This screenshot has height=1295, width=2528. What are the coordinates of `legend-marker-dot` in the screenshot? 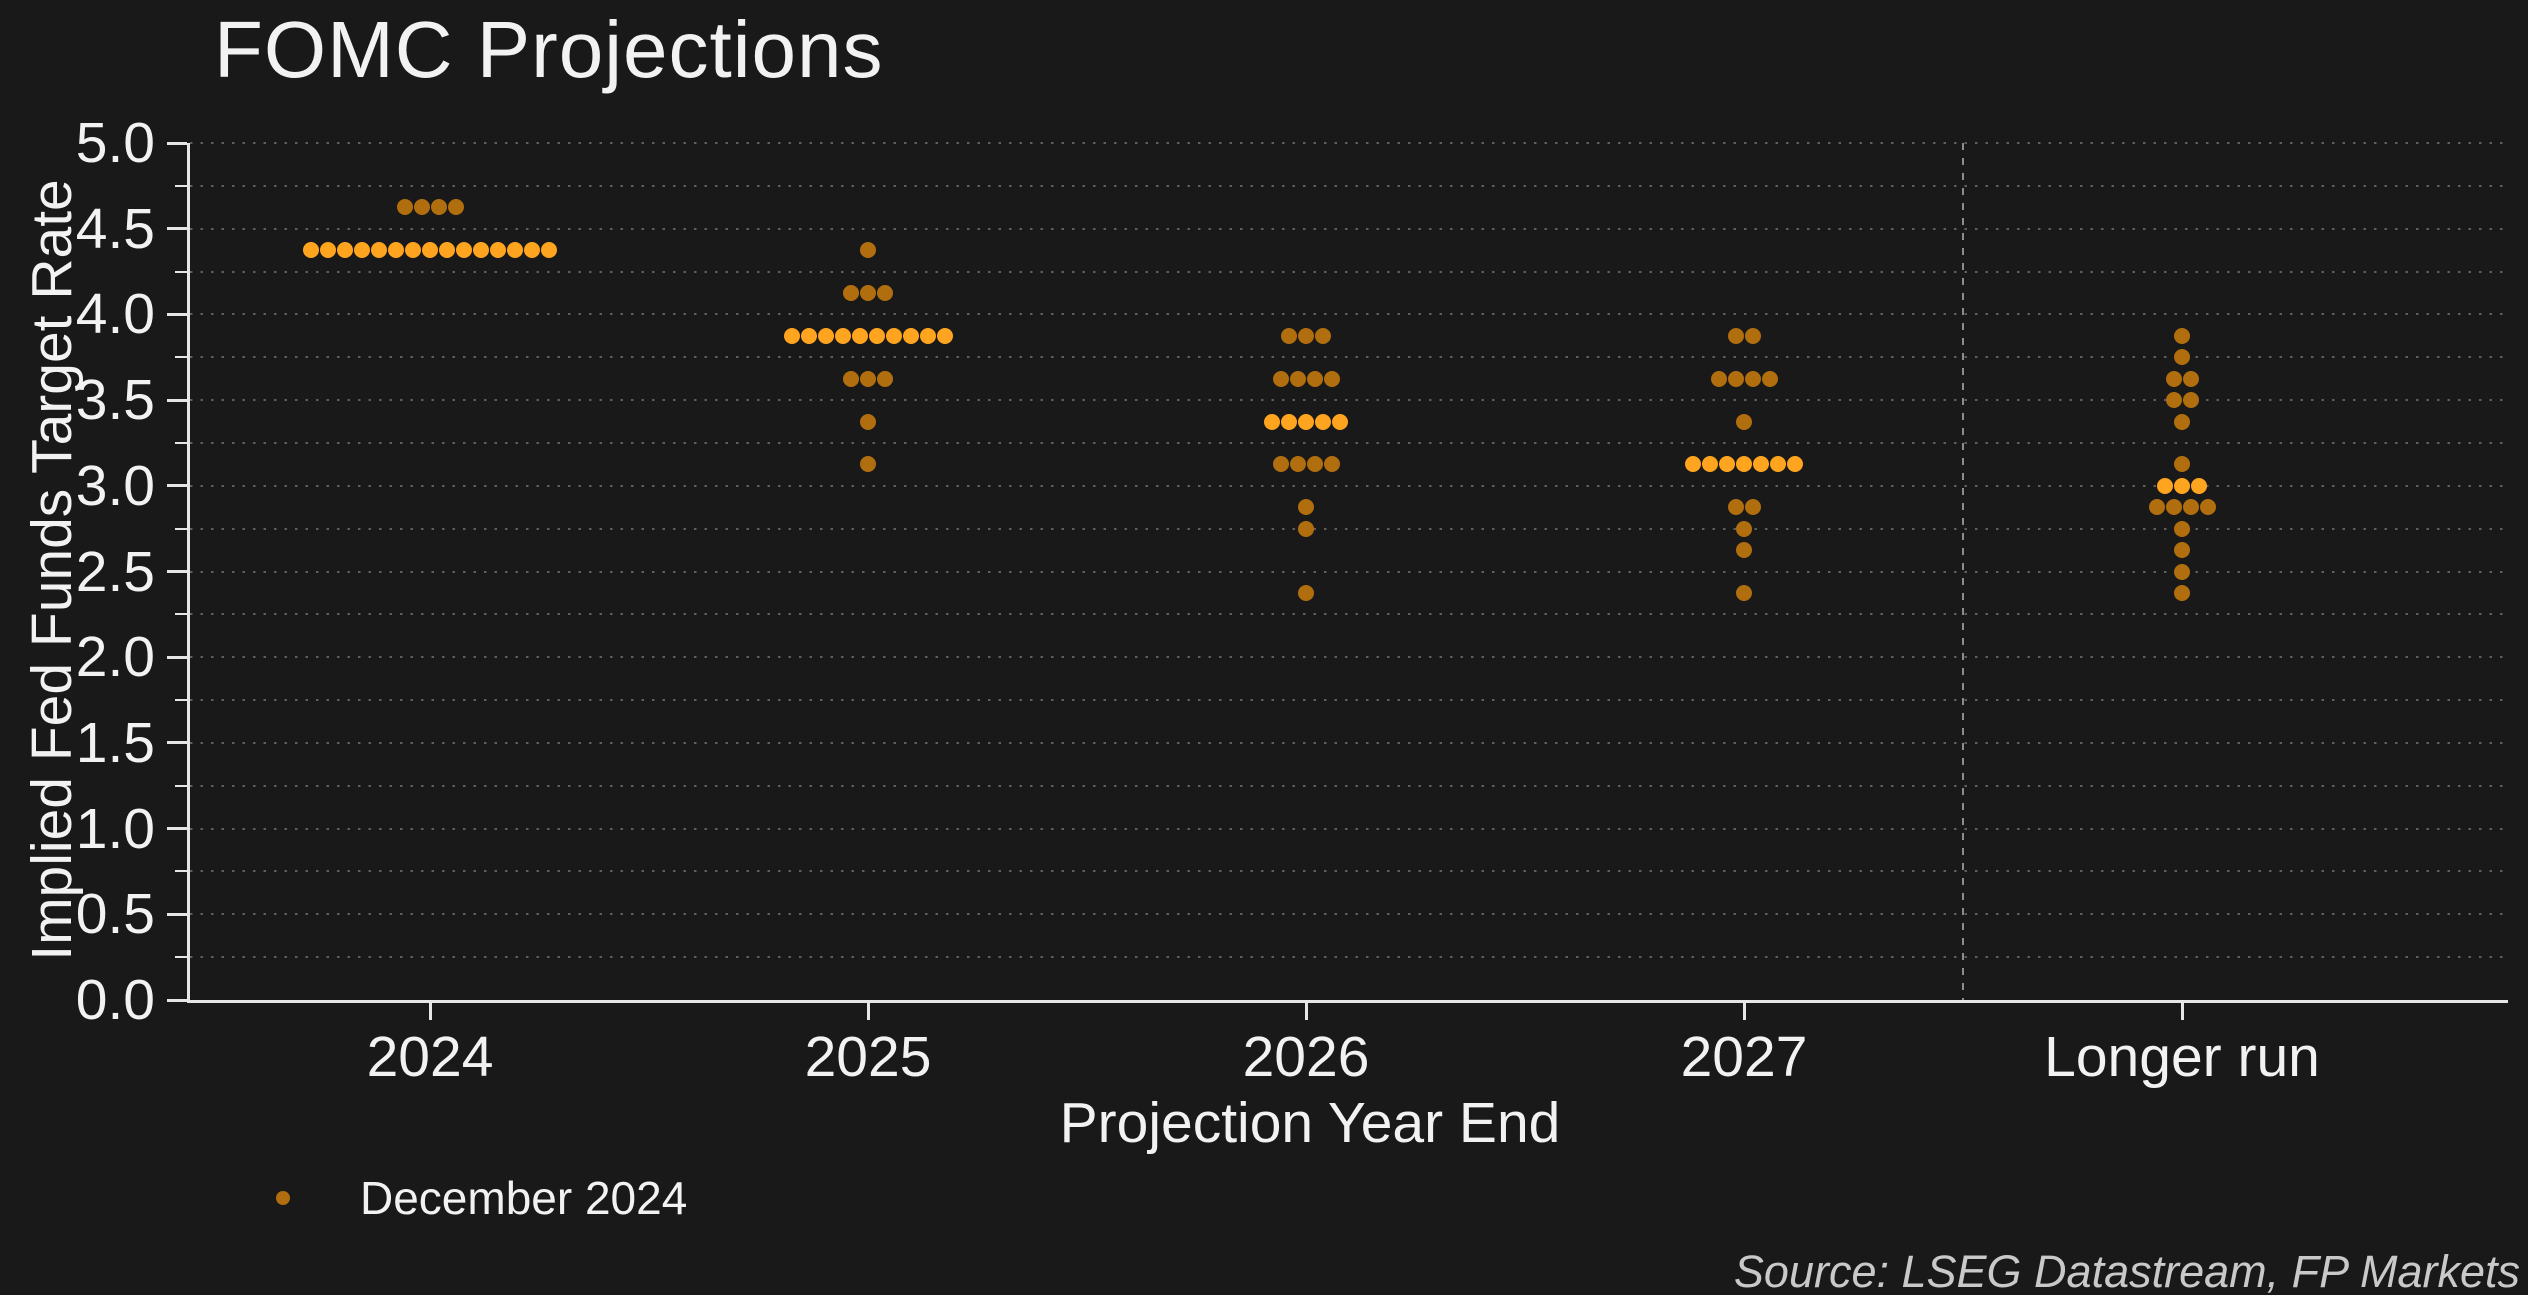 It's located at (283, 1198).